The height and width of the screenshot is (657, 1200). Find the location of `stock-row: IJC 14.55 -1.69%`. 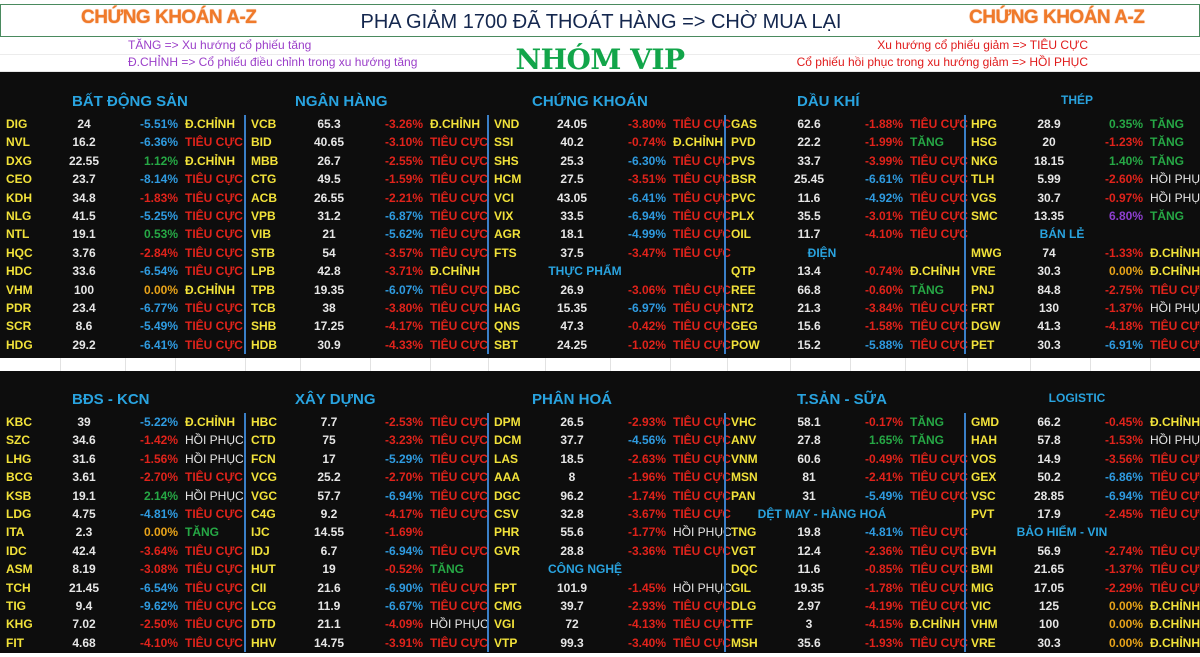

stock-row: IJC 14.55 -1.69% is located at coordinates (367, 532).